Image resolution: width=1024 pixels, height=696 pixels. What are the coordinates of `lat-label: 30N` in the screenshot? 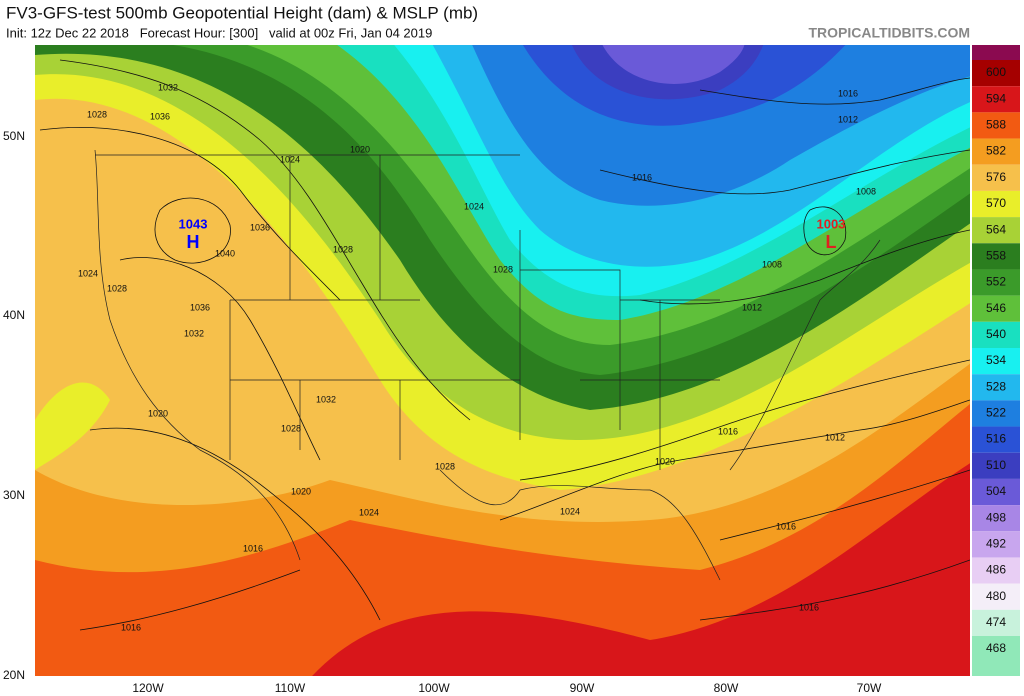 It's located at (14, 495).